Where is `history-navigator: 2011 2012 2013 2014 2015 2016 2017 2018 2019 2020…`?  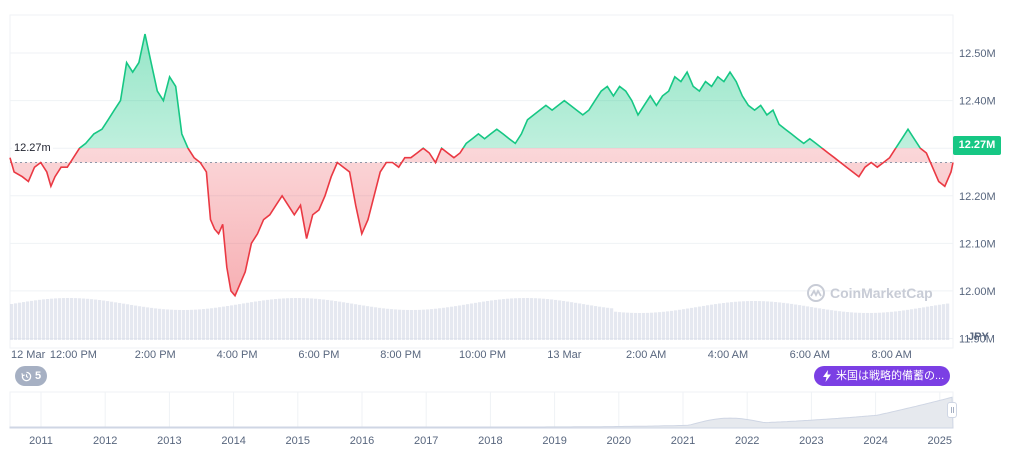
history-navigator: 2011 2012 2013 2014 2015 2016 2017 2018 2019 2020… is located at coordinates (481, 419).